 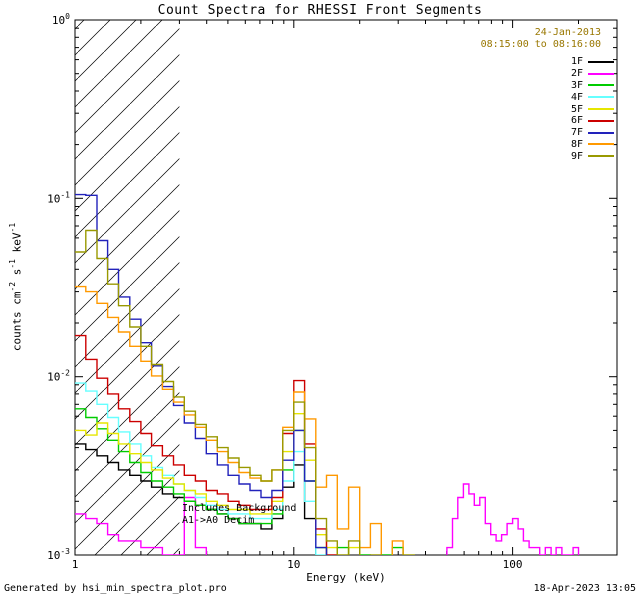 I want to click on legend: 1F 2F 3F 4F 5F 6F 7F 8F 9F, so click(x=592, y=109).